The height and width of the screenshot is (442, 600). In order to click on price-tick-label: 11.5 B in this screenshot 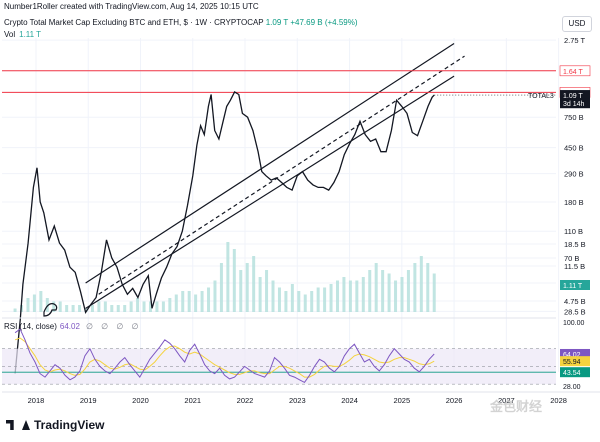, I will do `click(574, 266)`.